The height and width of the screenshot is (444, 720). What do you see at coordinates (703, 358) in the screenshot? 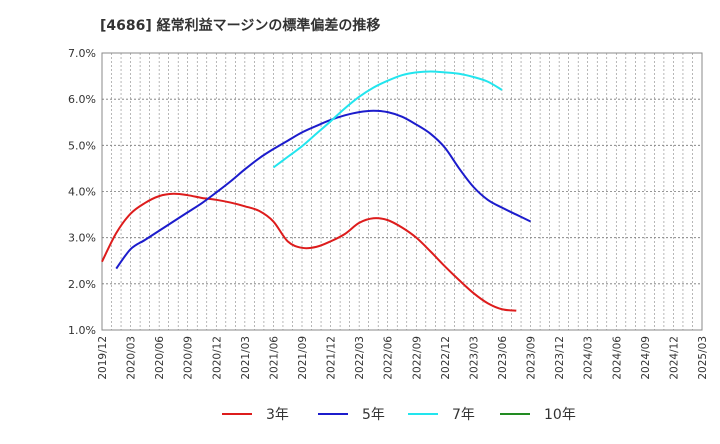
I see `x-tick-label: 2025/03` at bounding box center [703, 358].